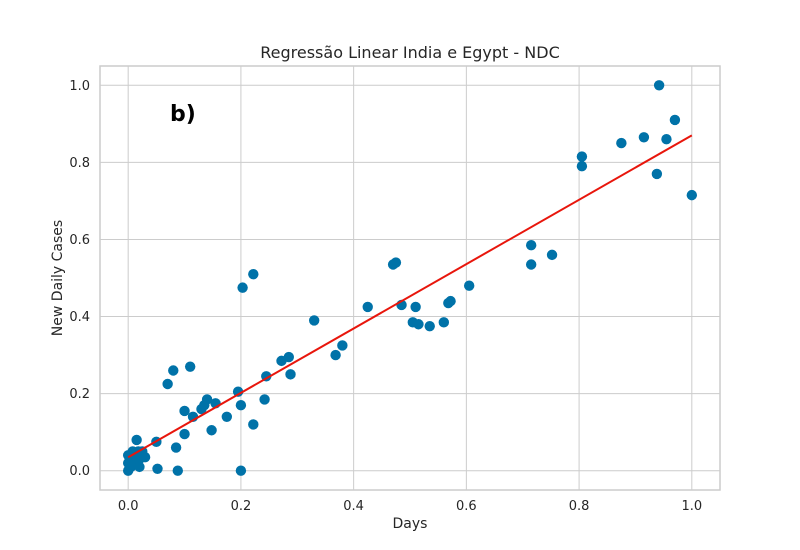  I want to click on y-tick-label: 1.0, so click(79, 86).